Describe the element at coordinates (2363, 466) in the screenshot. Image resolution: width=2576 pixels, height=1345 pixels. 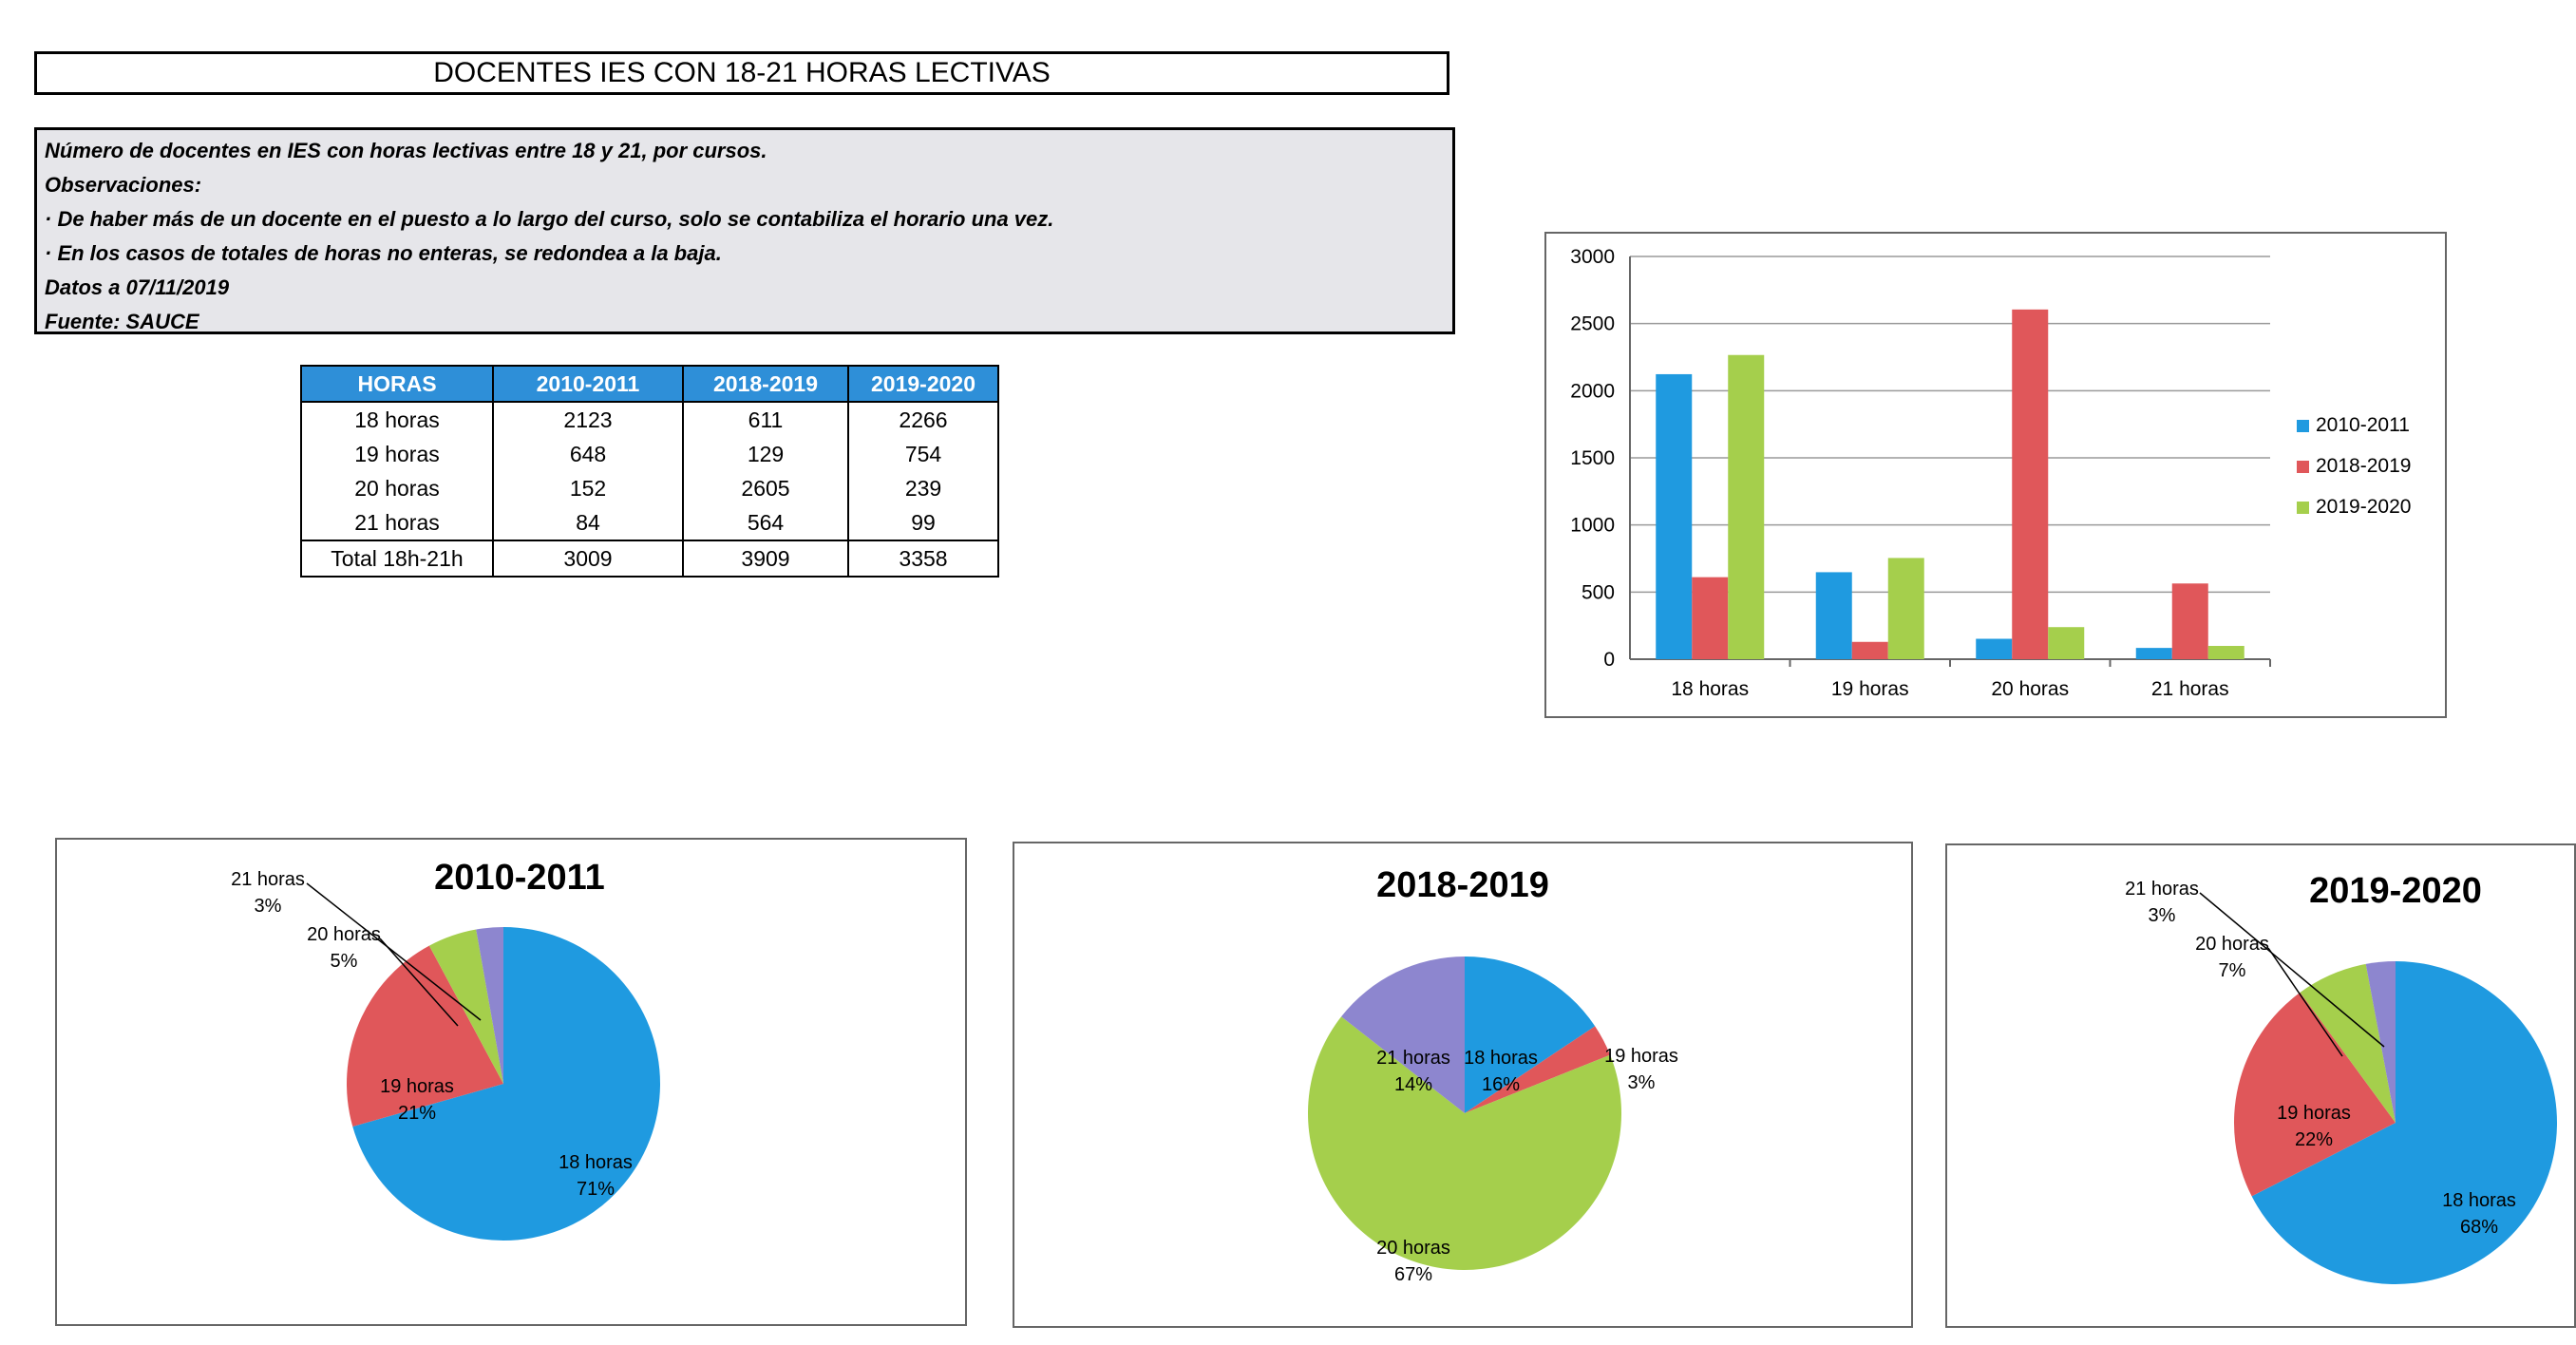
I see `legend-label: 2018-2019` at that location.